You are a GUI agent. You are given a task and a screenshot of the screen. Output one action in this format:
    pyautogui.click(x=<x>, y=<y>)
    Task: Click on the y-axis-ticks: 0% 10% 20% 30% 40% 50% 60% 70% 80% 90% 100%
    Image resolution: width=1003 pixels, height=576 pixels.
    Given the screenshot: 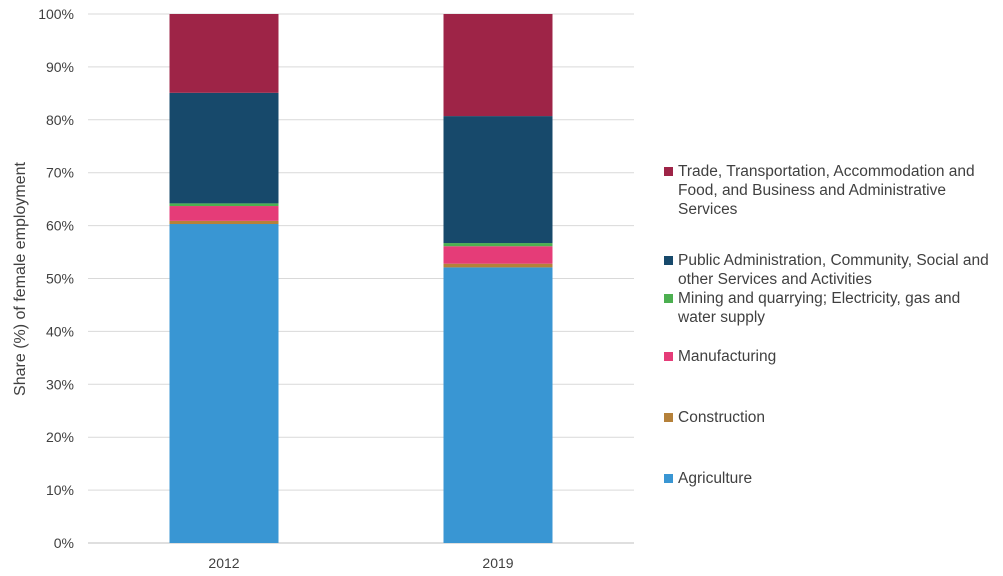 What is the action you would take?
    pyautogui.click(x=56, y=278)
    